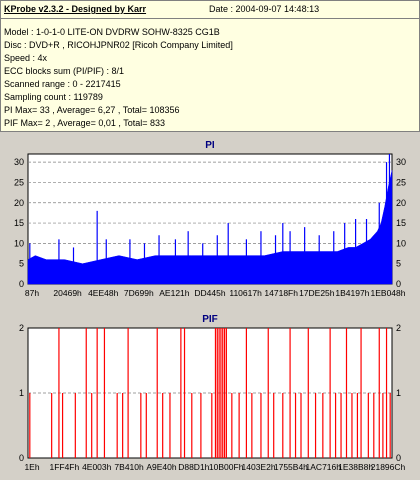 The width and height of the screenshot is (420, 480). What do you see at coordinates (388, 293) in the screenshot?
I see `x-tick-label: 1EB048h` at bounding box center [388, 293].